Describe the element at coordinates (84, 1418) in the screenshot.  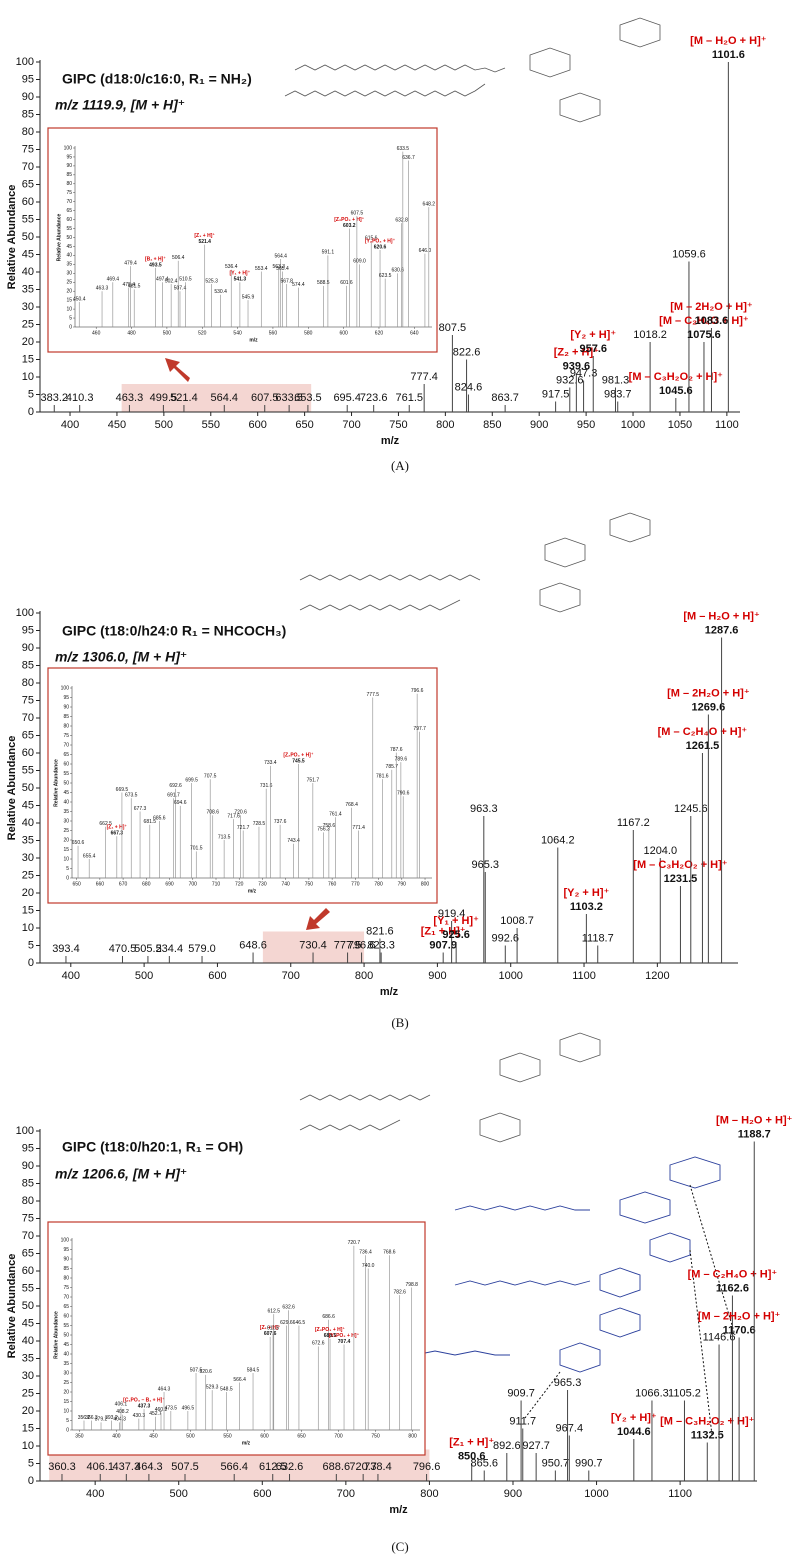
I see `peak-label: 356.2` at that location.